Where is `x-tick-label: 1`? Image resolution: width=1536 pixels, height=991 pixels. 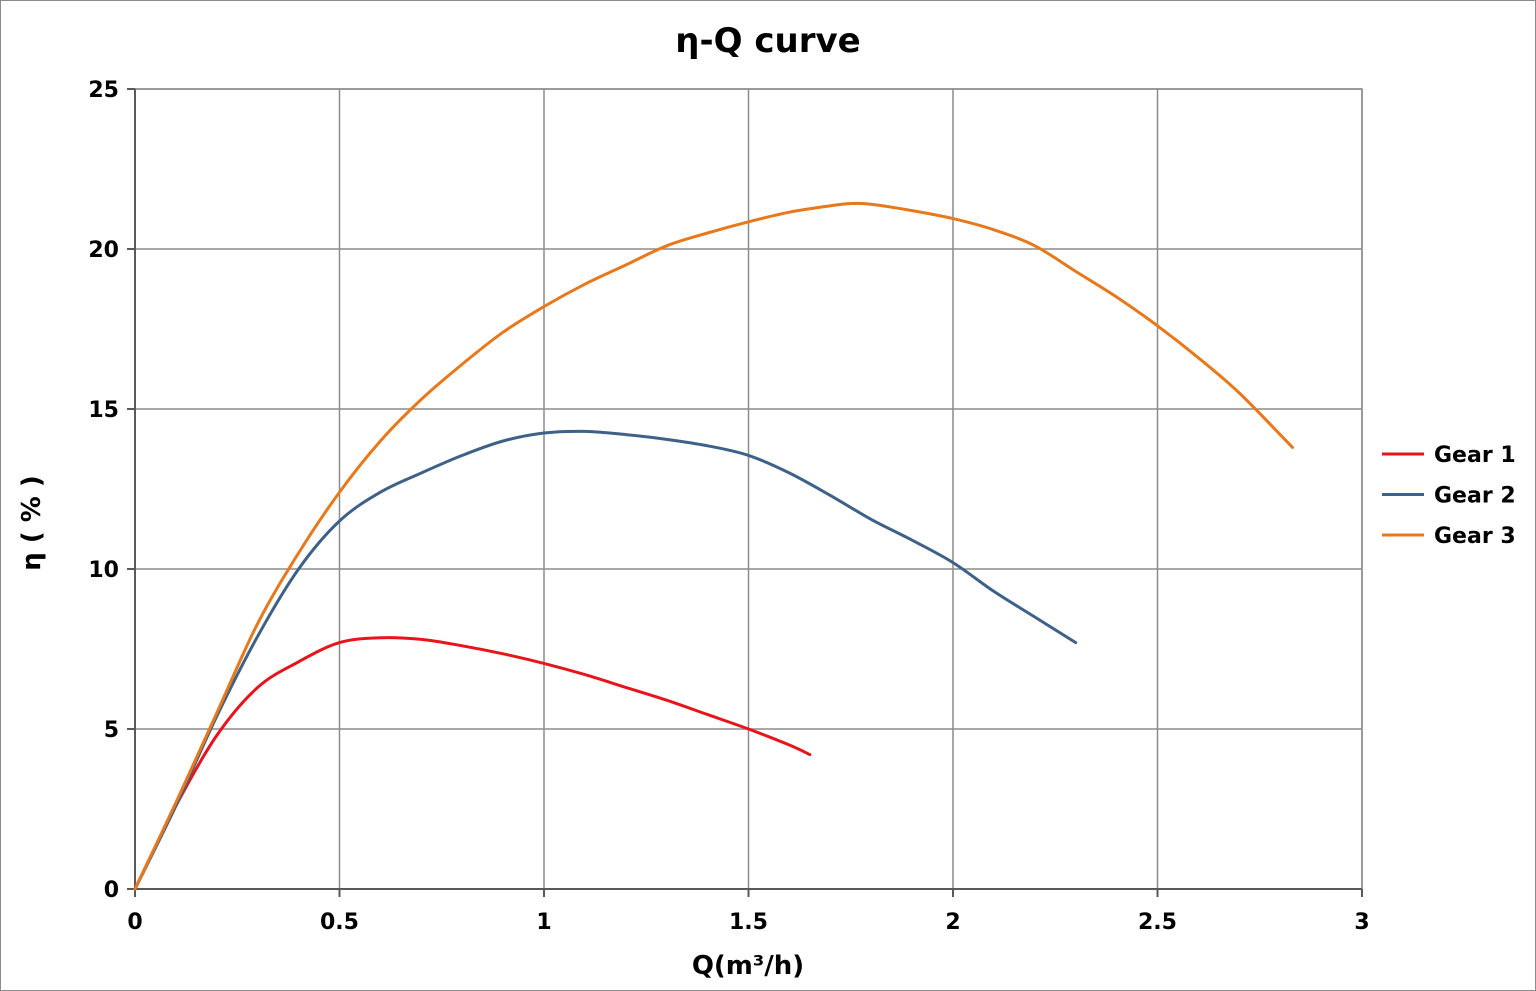
x-tick-label: 1 is located at coordinates (543, 922).